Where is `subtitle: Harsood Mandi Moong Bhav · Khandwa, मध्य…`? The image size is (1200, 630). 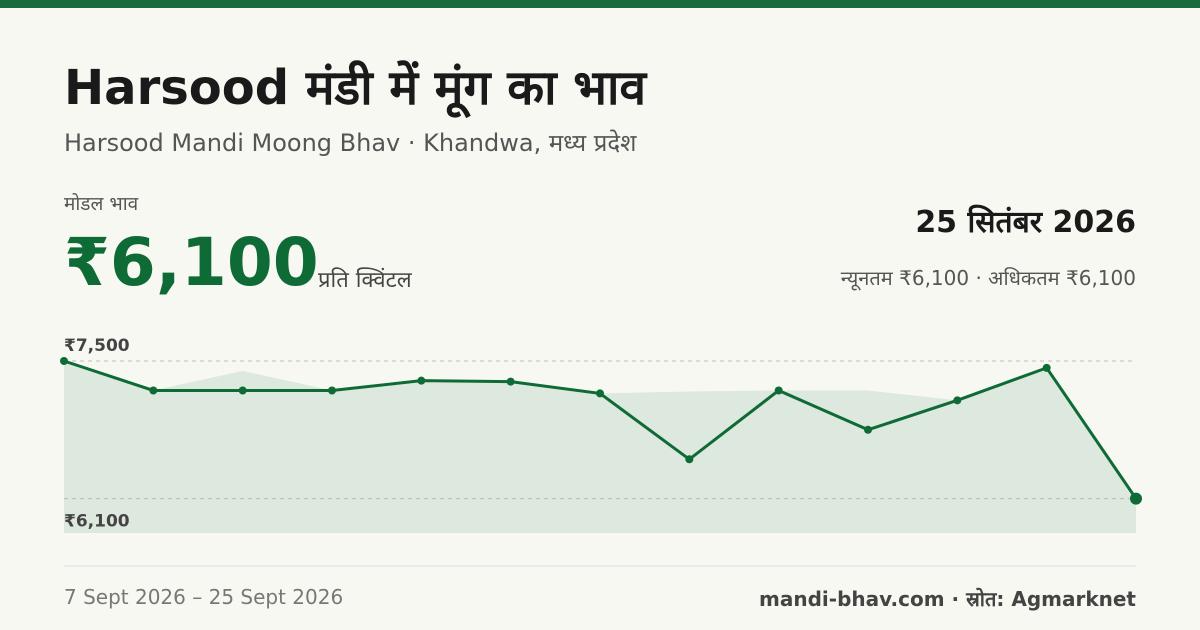 subtitle: Harsood Mandi Moong Bhav · Khandwa, मध्य… is located at coordinates (350, 143).